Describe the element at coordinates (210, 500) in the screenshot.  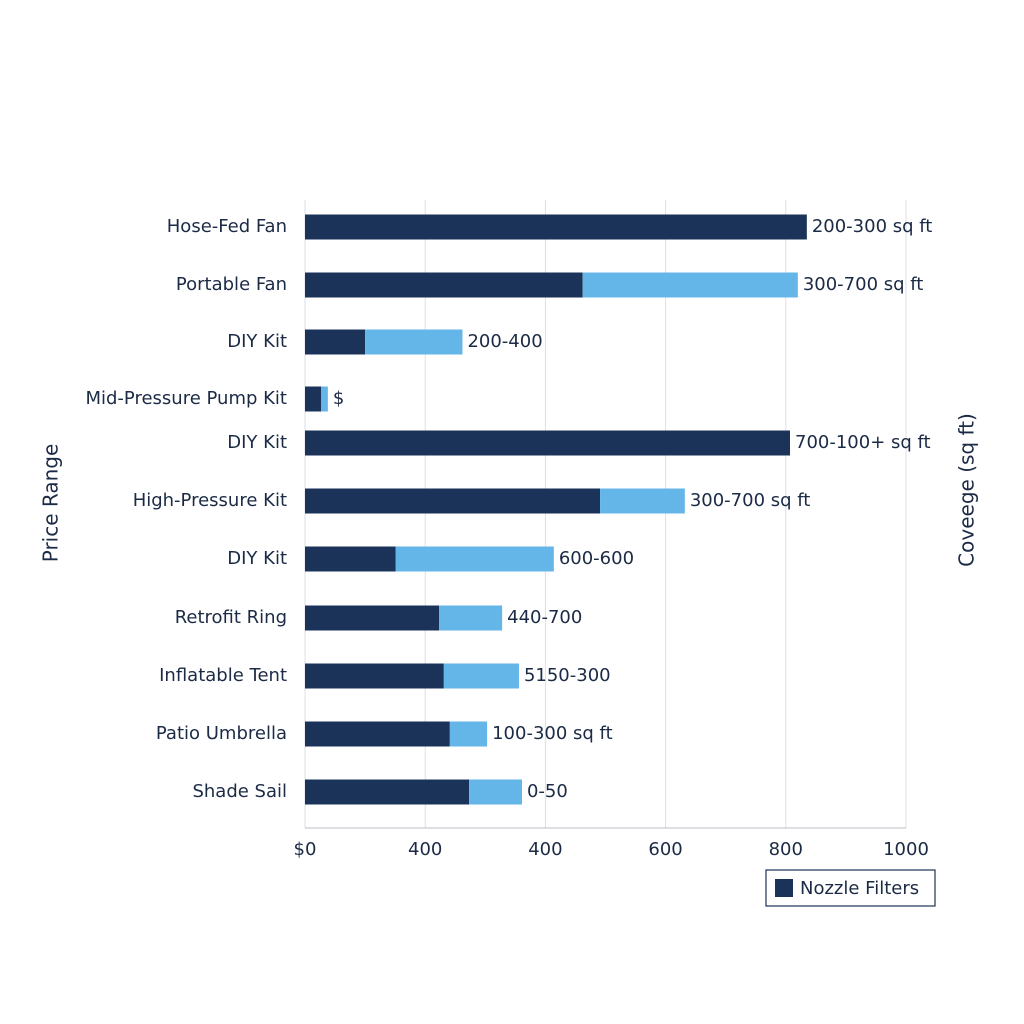
I see `y-tick-label: High-Pressure Kit` at that location.